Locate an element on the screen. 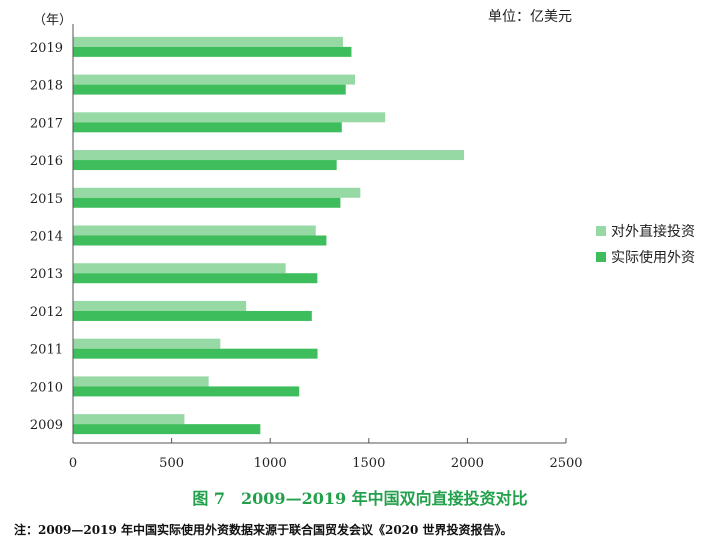 This screenshot has height=543, width=720. legend-swatch-outbound is located at coordinates (601, 231).